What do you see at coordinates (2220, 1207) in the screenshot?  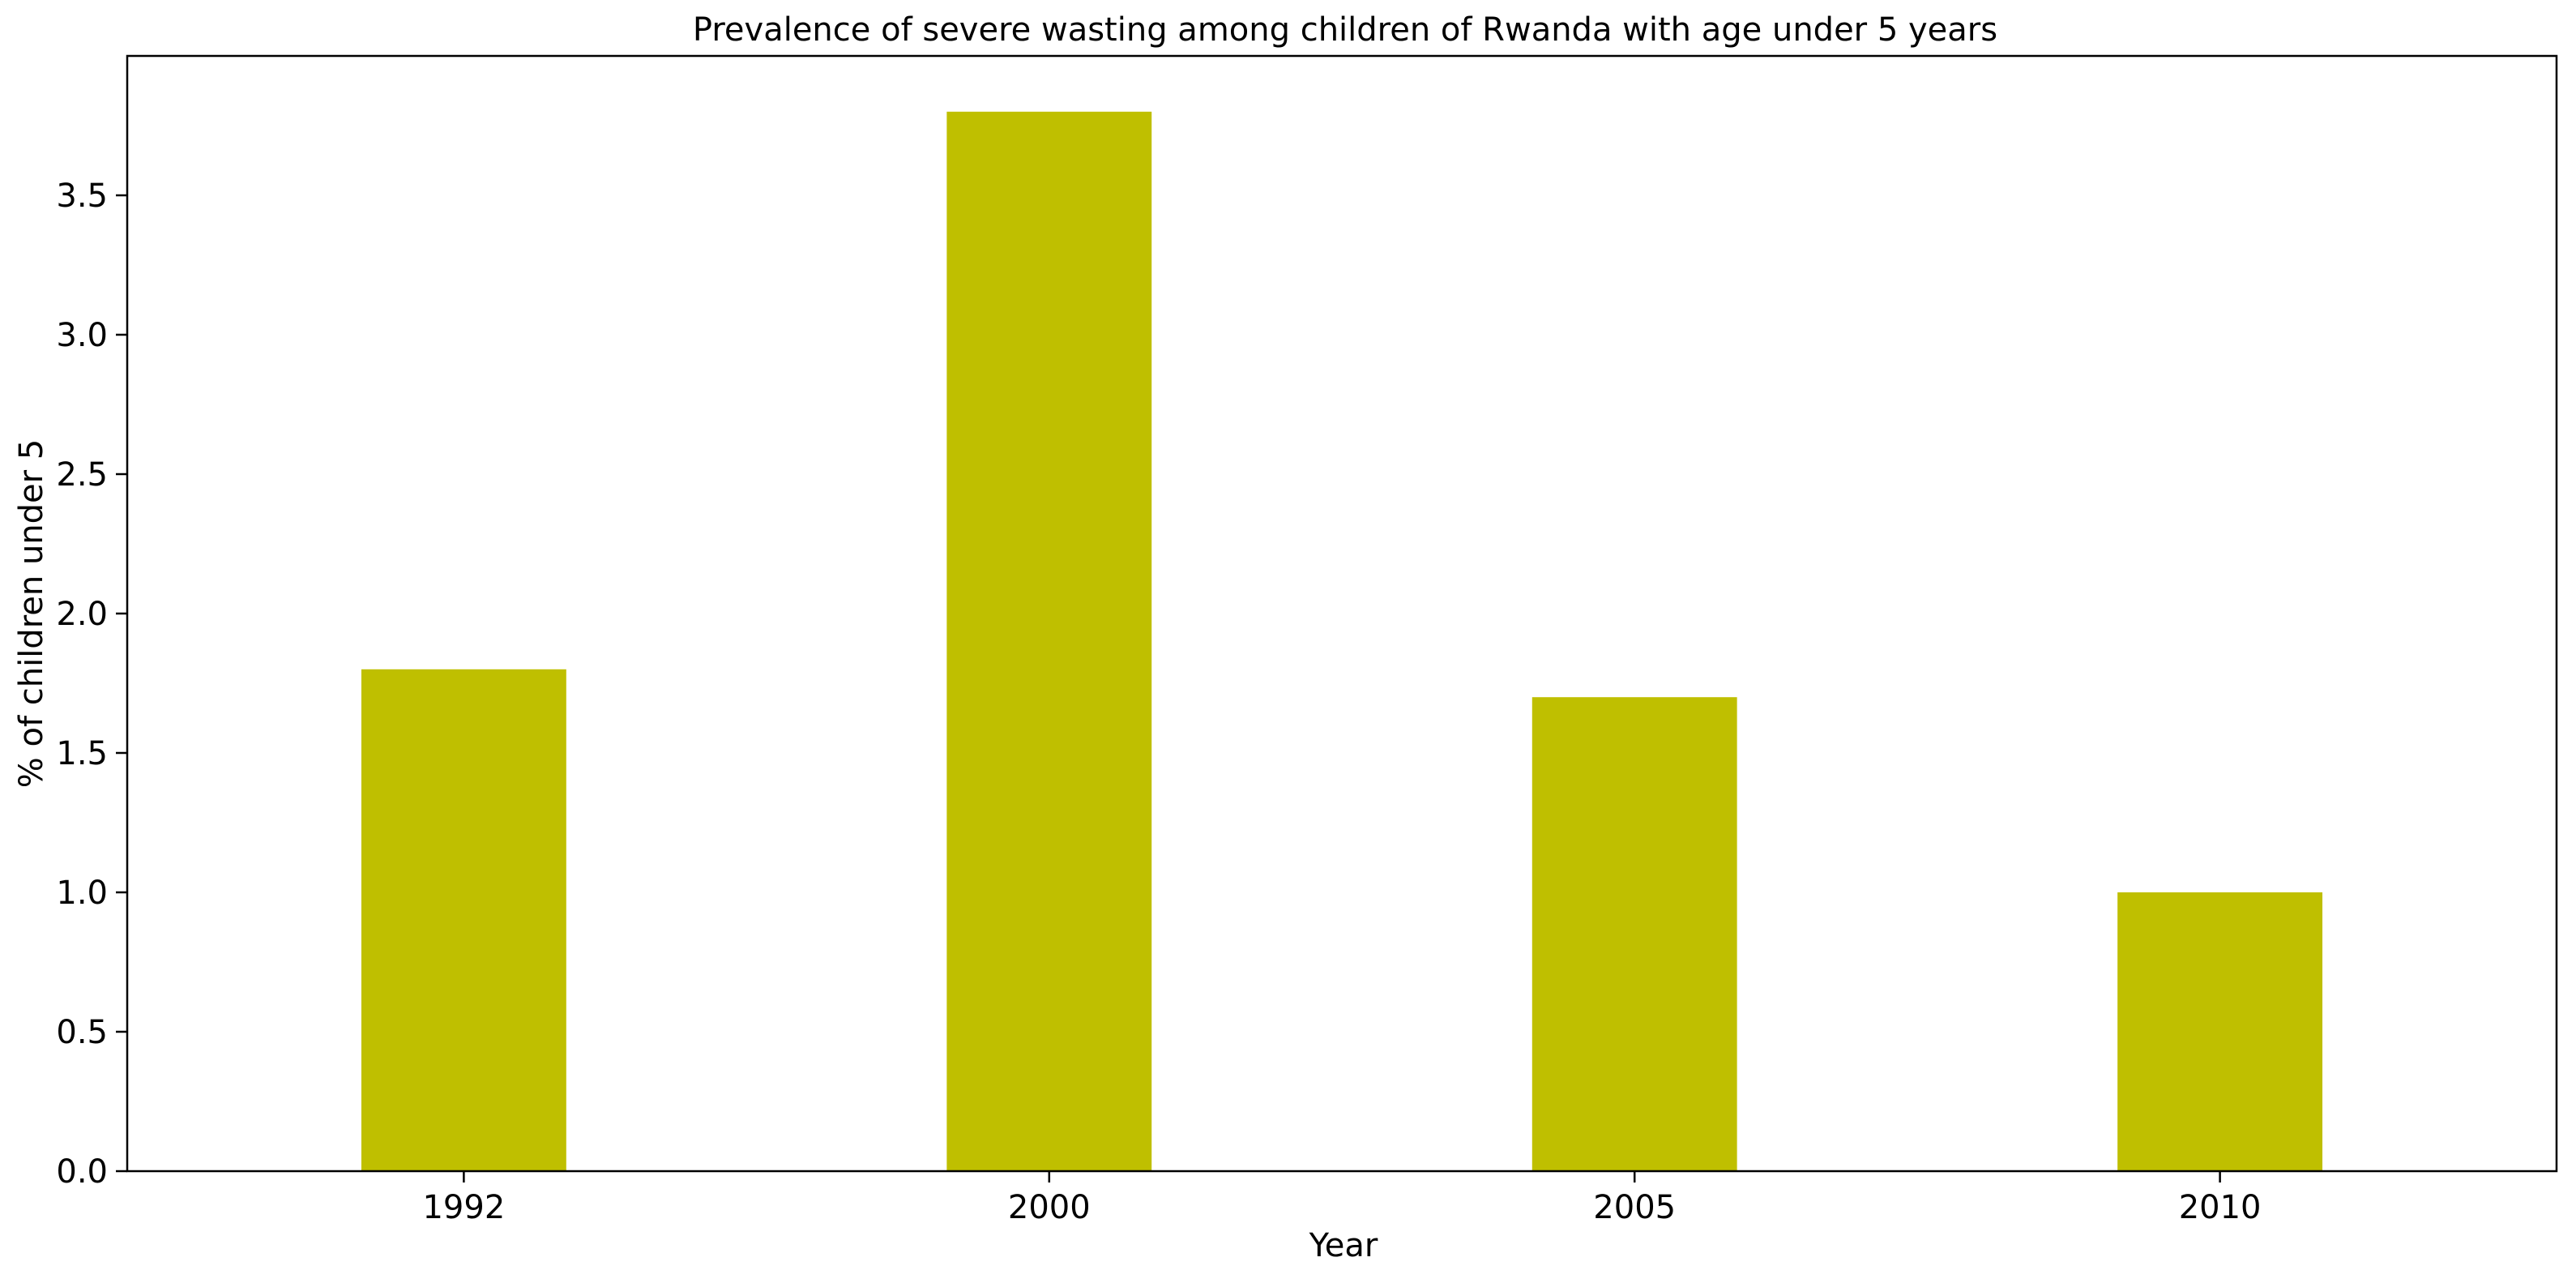 I see `x-tick-label: 2010` at bounding box center [2220, 1207].